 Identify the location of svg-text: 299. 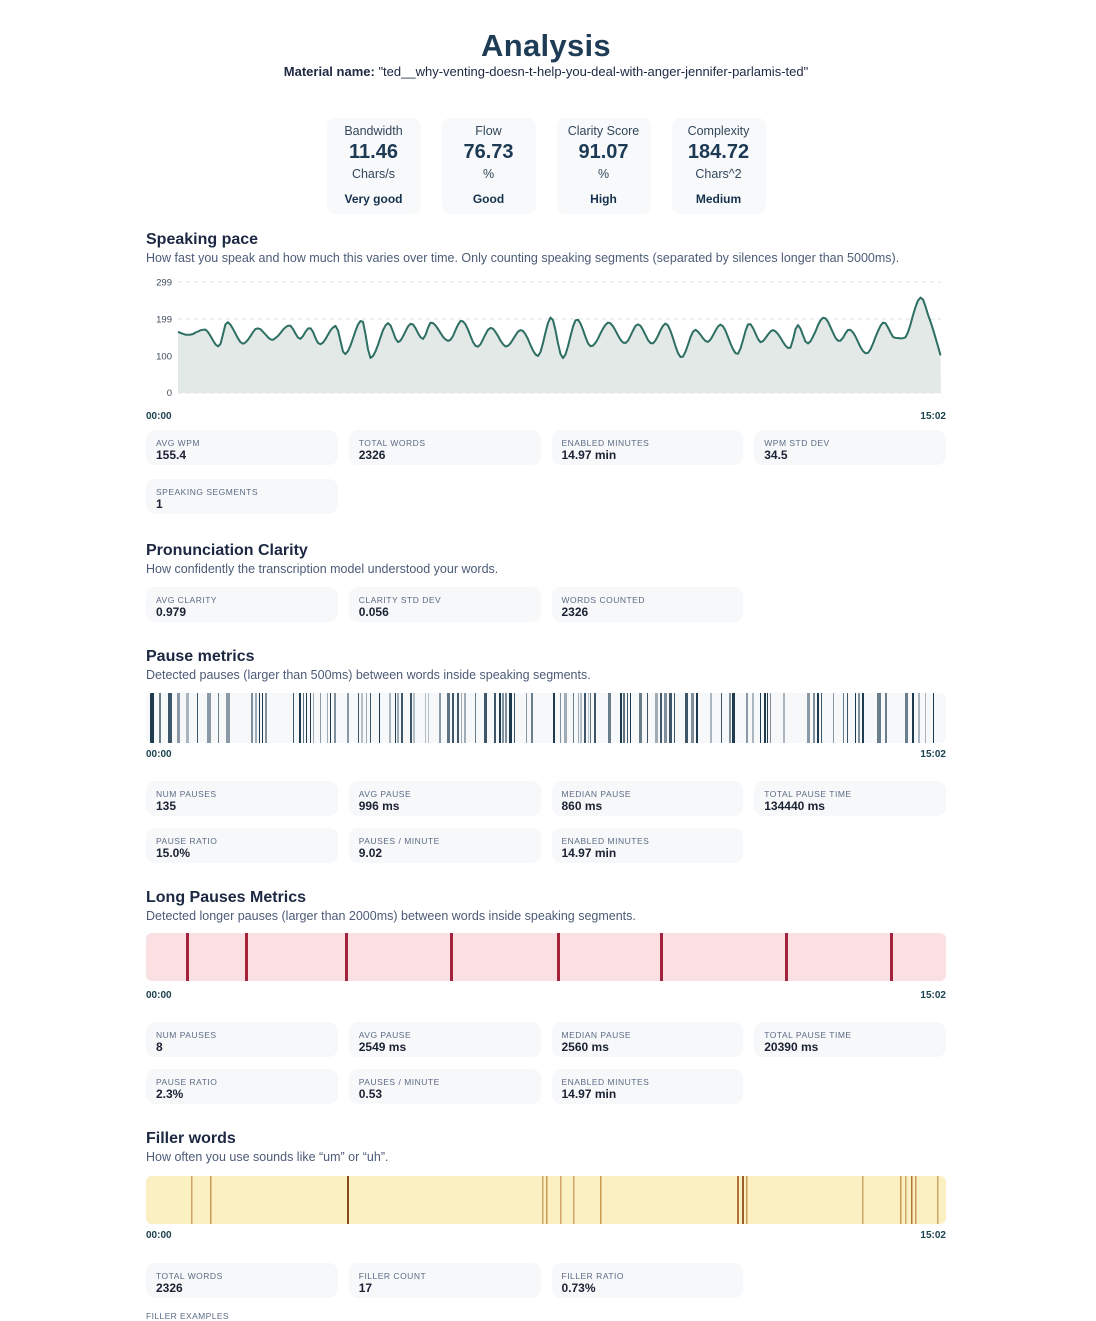
(164, 283).